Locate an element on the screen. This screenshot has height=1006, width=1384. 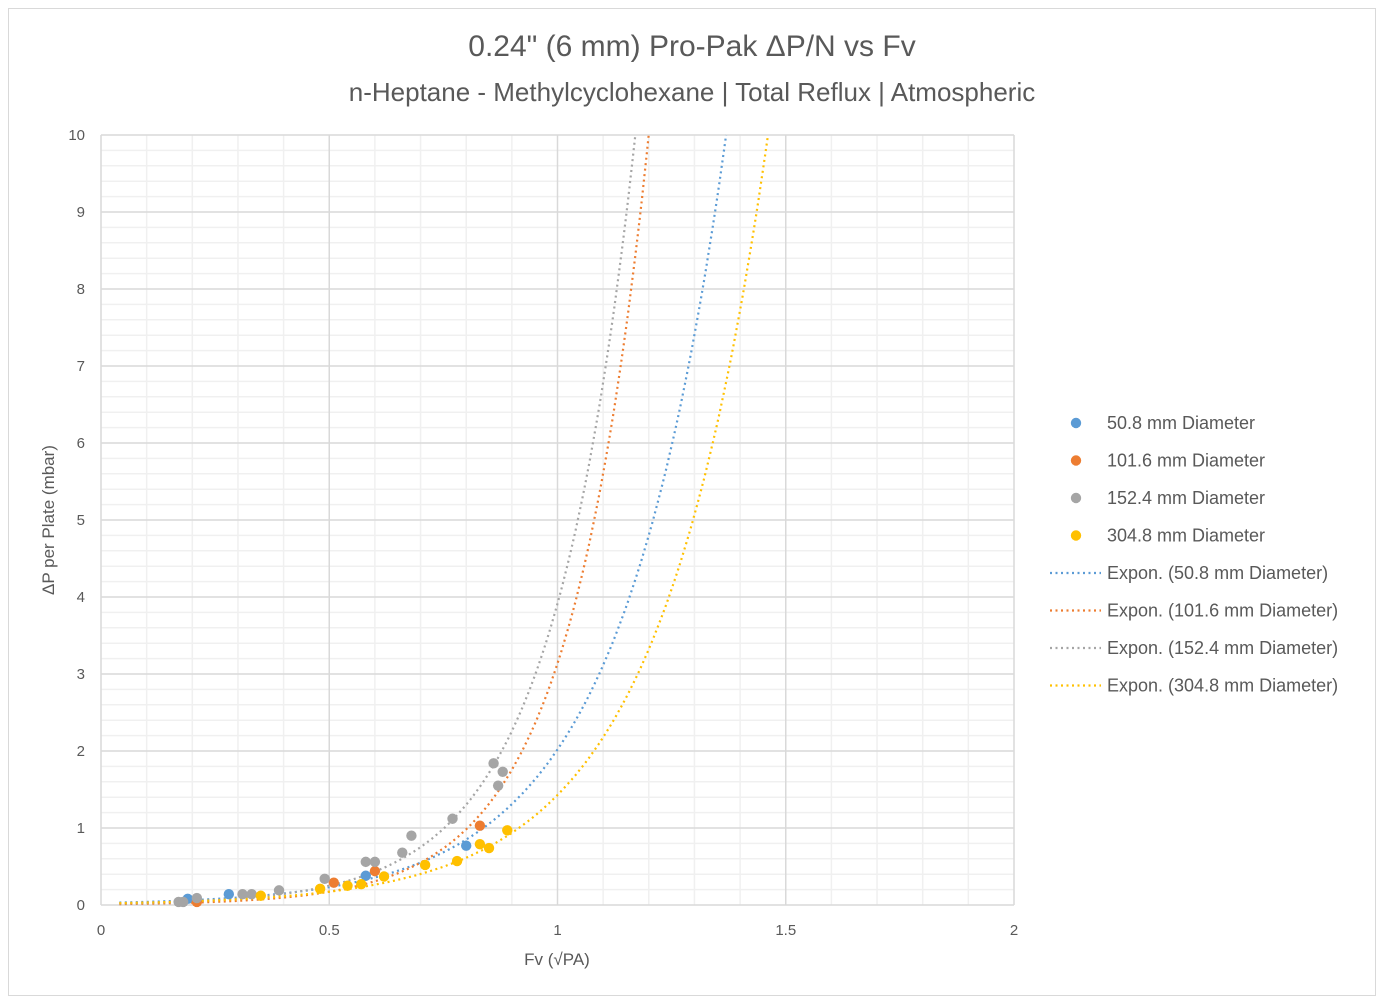
y-tick-label: 6 is located at coordinates (81, 443).